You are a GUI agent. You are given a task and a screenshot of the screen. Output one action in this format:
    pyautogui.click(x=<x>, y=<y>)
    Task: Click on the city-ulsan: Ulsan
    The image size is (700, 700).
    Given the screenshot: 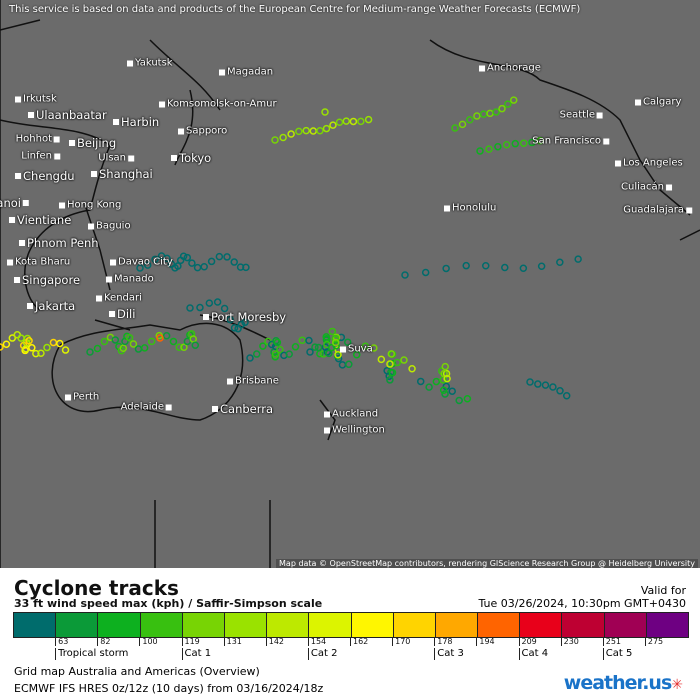 What is the action you would take?
    pyautogui.click(x=116, y=158)
    